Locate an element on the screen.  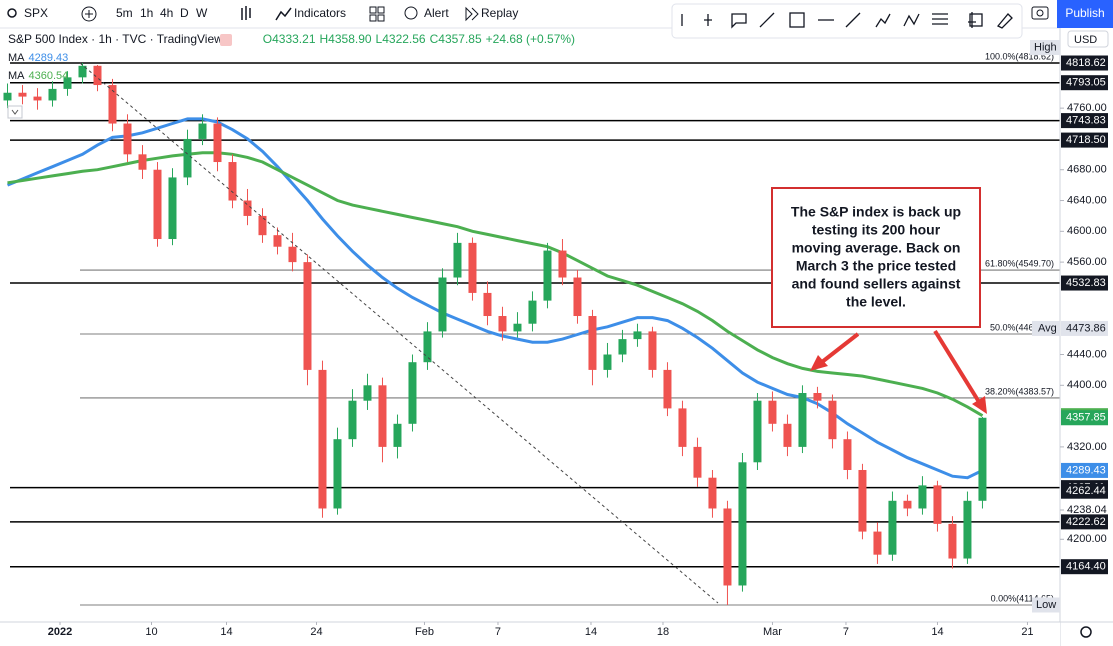
ohlc: L4322.56 is located at coordinates (401, 39).